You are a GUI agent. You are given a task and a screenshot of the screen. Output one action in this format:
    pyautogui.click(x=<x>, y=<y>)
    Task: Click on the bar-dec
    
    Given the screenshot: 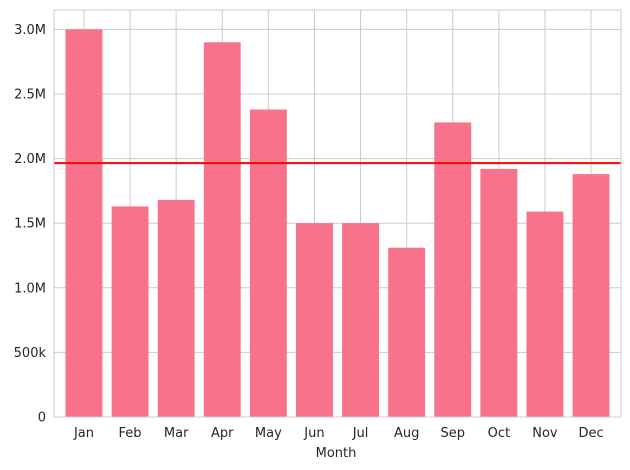 What is the action you would take?
    pyautogui.click(x=591, y=295)
    